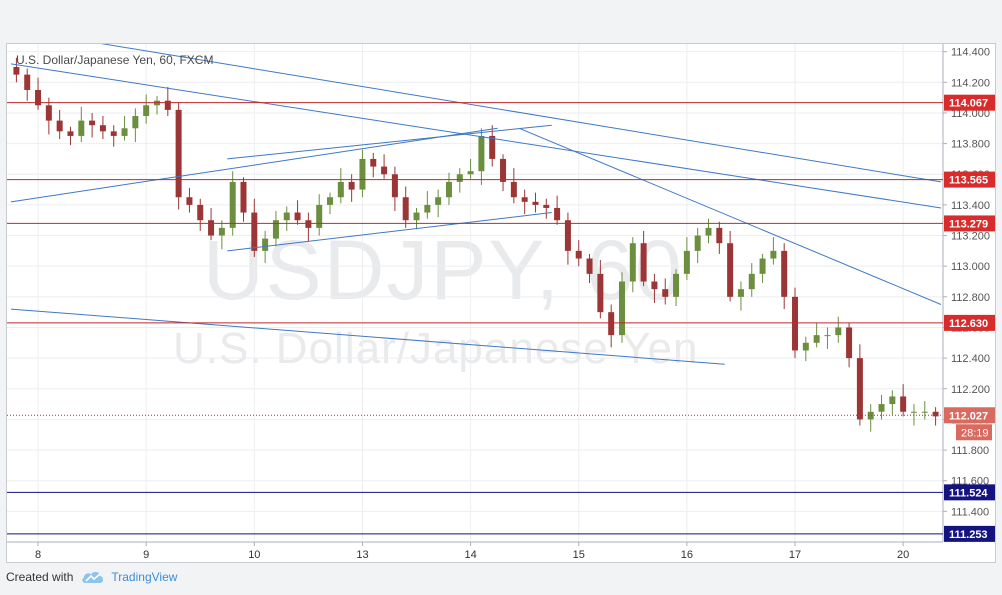 The image size is (1002, 595). What do you see at coordinates (146, 555) in the screenshot?
I see `x-tick-label: 9` at bounding box center [146, 555].